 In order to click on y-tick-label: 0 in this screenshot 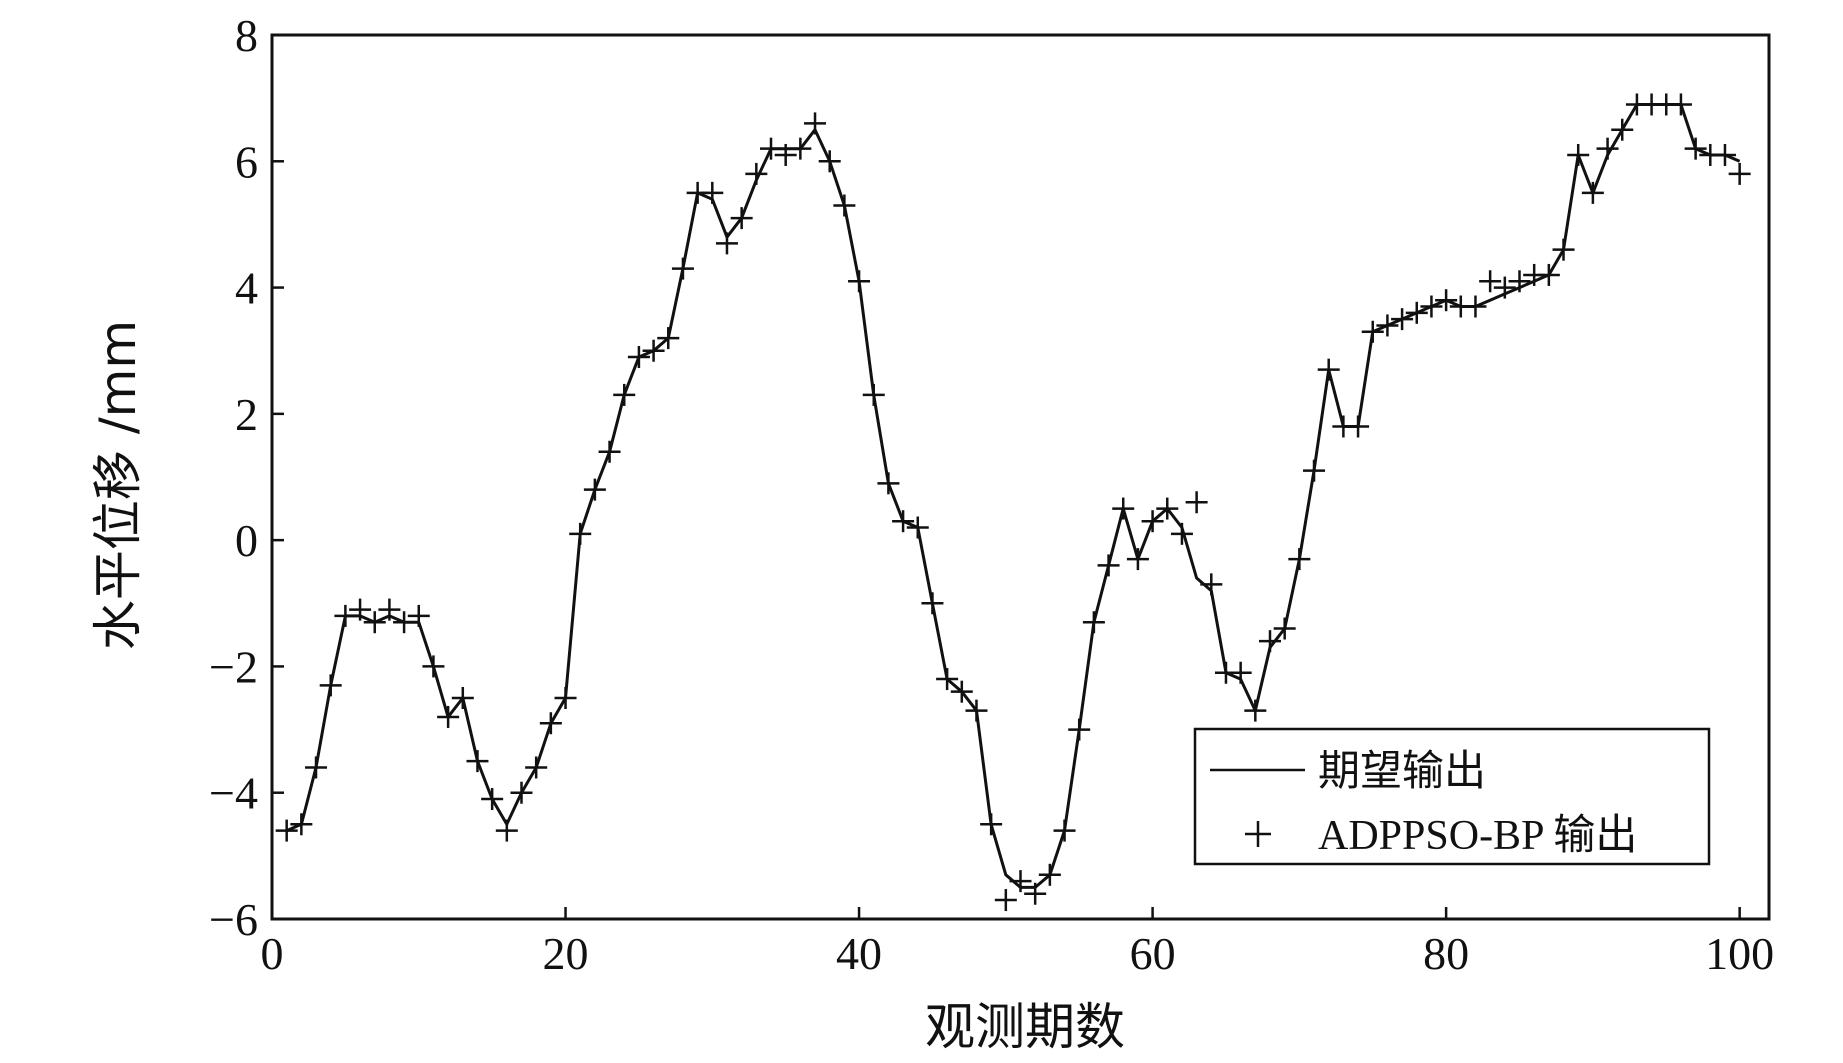, I will do `click(246, 540)`.